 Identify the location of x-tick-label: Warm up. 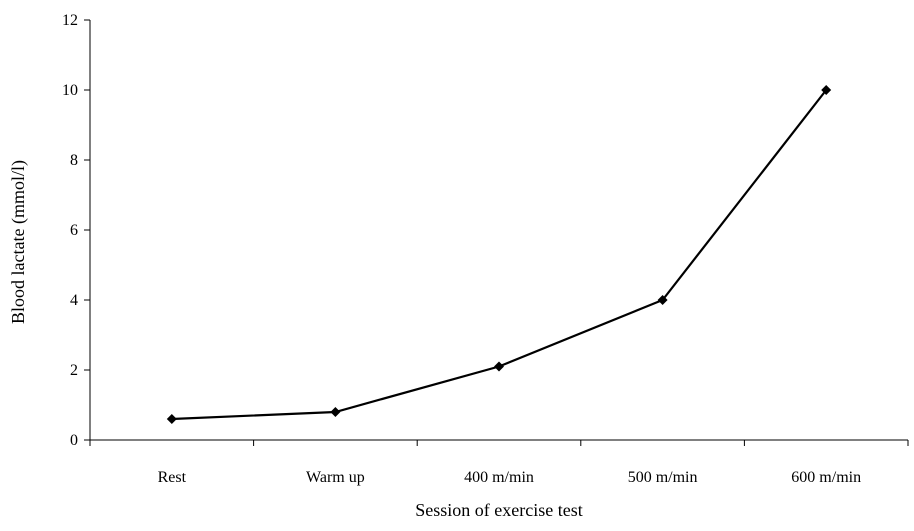
(335, 477).